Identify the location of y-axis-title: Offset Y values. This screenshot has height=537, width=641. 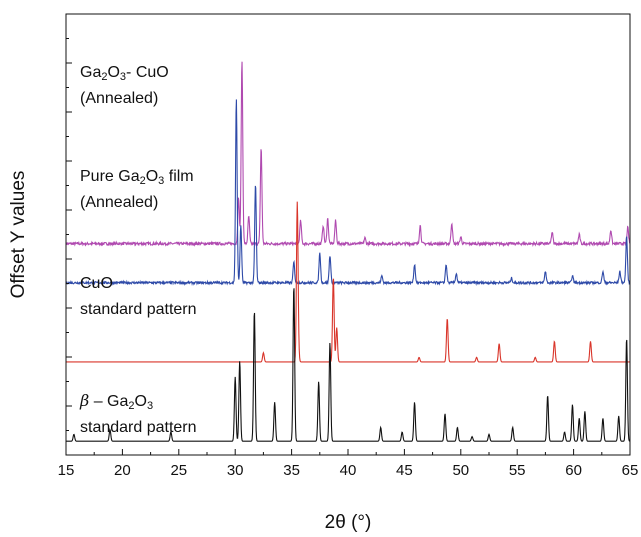
(18, 235).